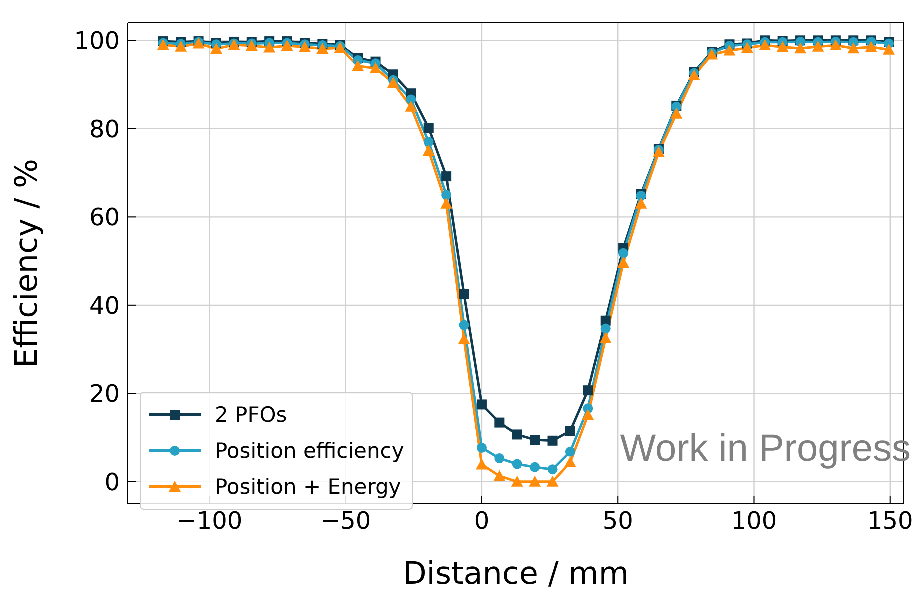 This screenshot has width=913, height=589. I want to click on y-tick-label: 0, so click(112, 482).